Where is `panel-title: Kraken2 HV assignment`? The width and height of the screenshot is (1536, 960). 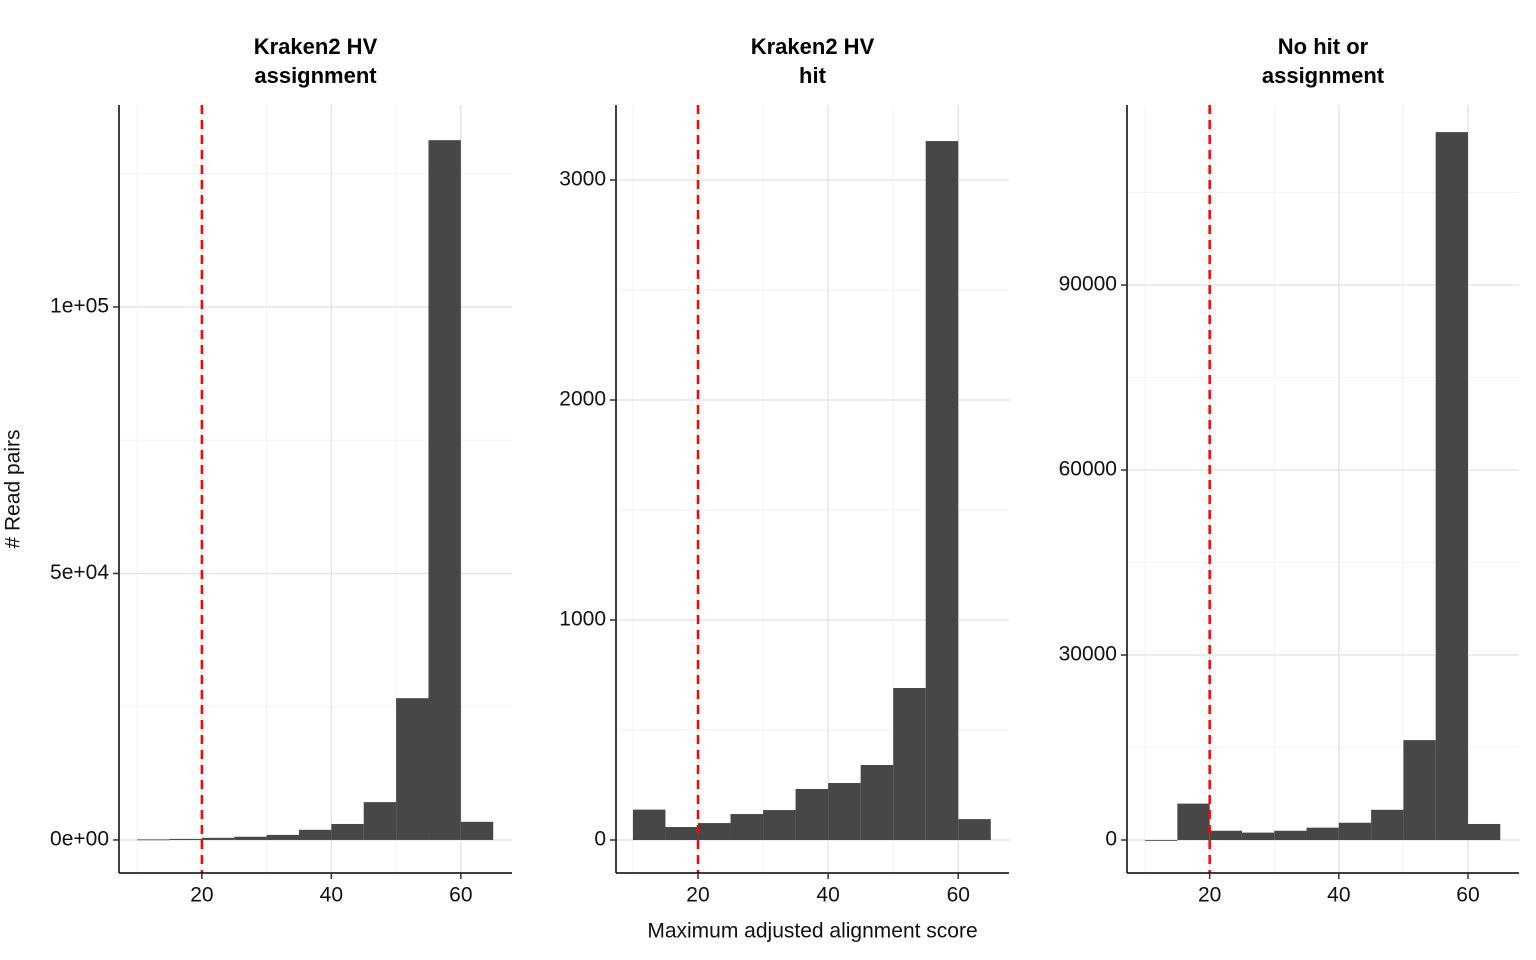 panel-title: Kraken2 HV assignment is located at coordinates (315, 61).